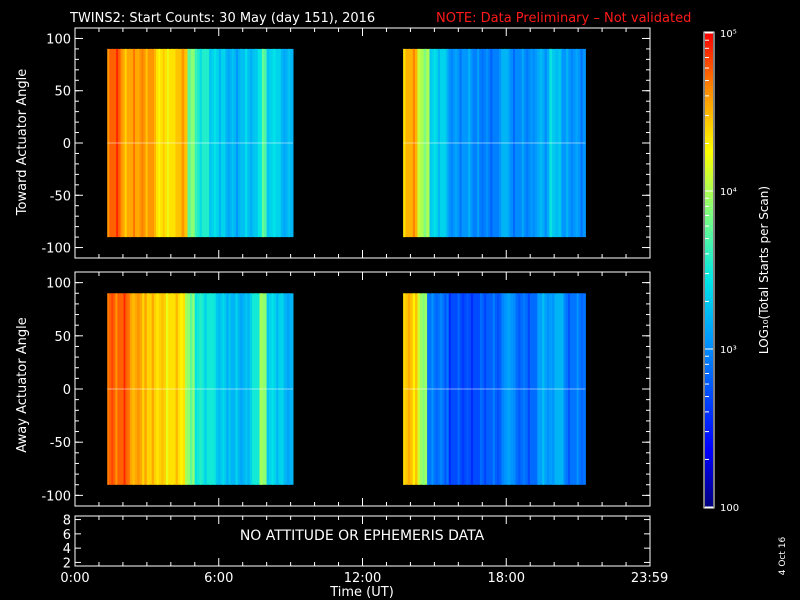  I want to click on colorbar-tick-label: 10⁵, so click(728, 34).